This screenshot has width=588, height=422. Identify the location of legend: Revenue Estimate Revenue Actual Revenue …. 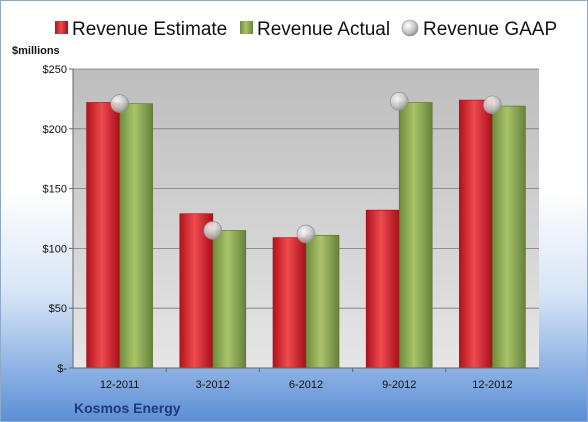
(306, 29).